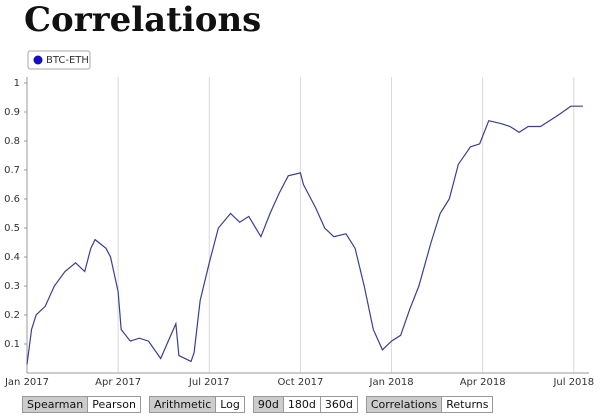  What do you see at coordinates (391, 382) in the screenshot?
I see `x-tick-label: Jan 2018` at bounding box center [391, 382].